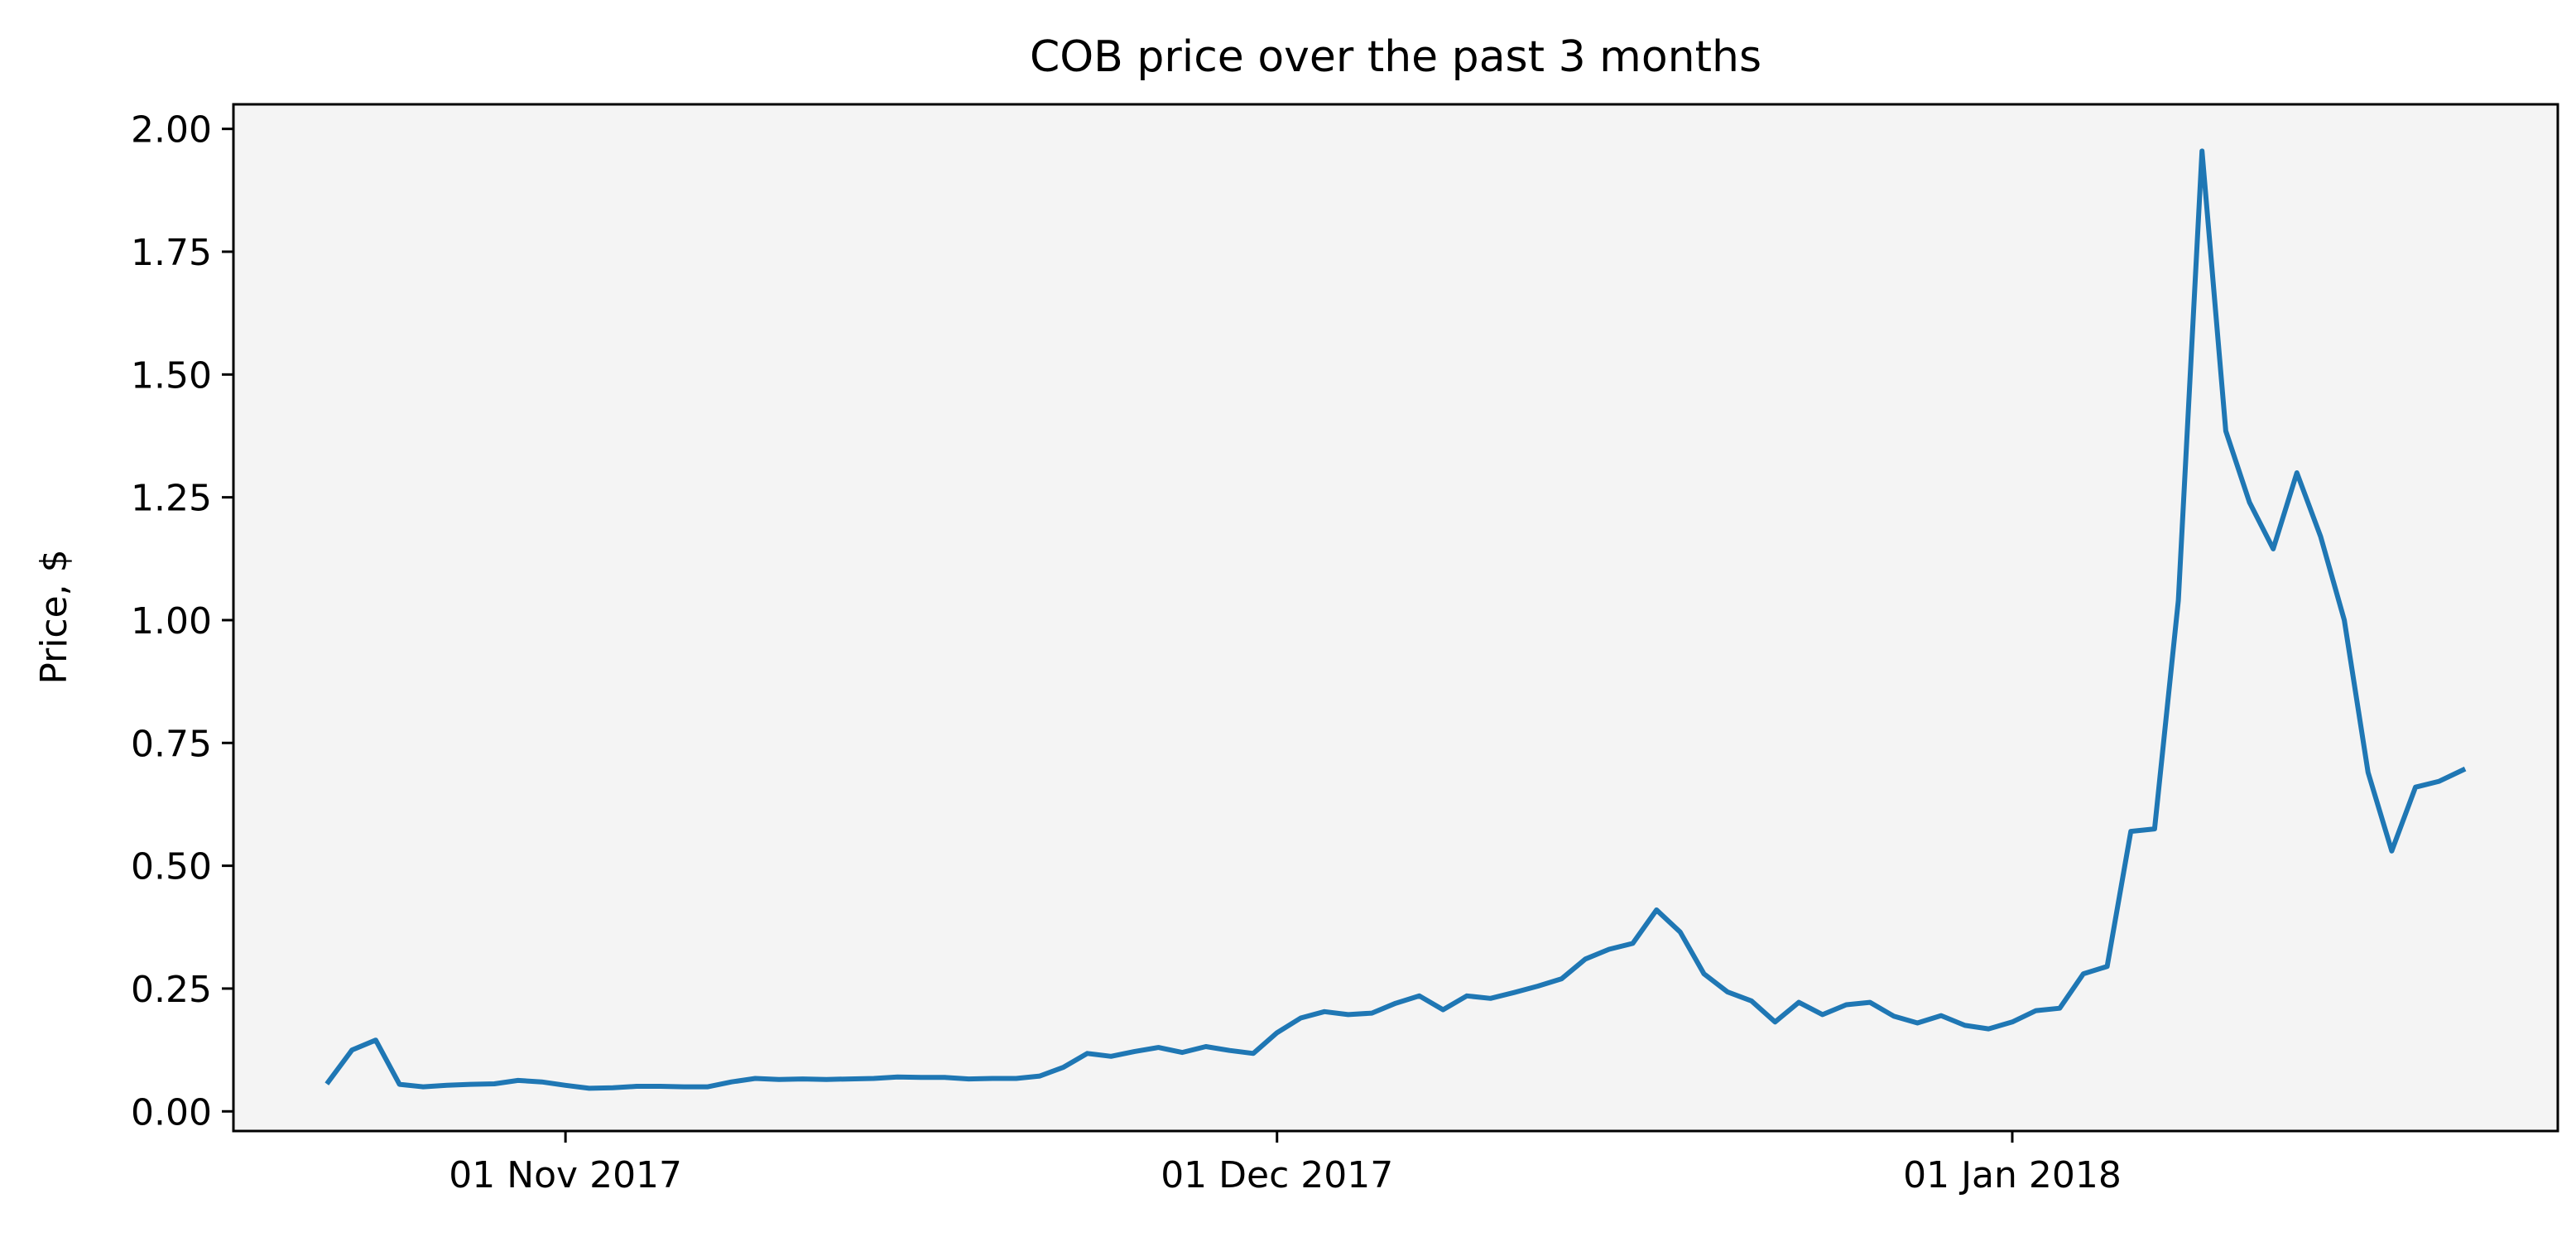 The image size is (2576, 1237). What do you see at coordinates (171, 253) in the screenshot?
I see `y-tick-label: 1.75` at bounding box center [171, 253].